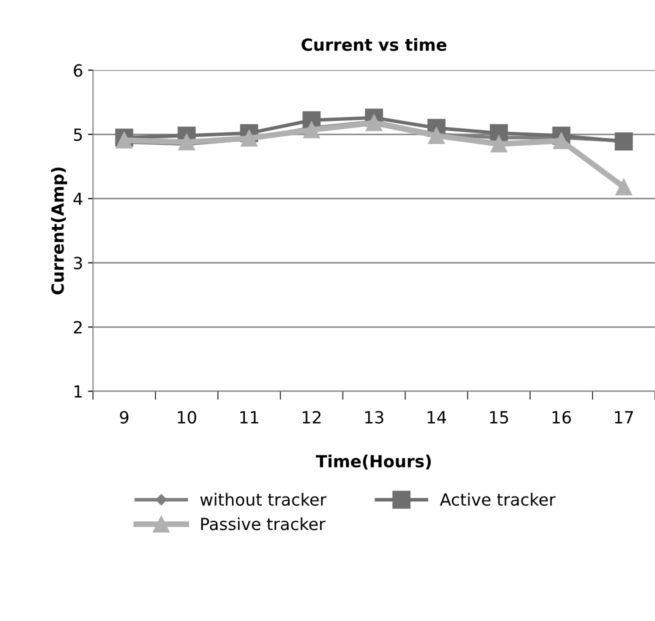 This screenshot has width=655, height=621. I want to click on x-axis-title: Time(Hours), so click(373, 462).